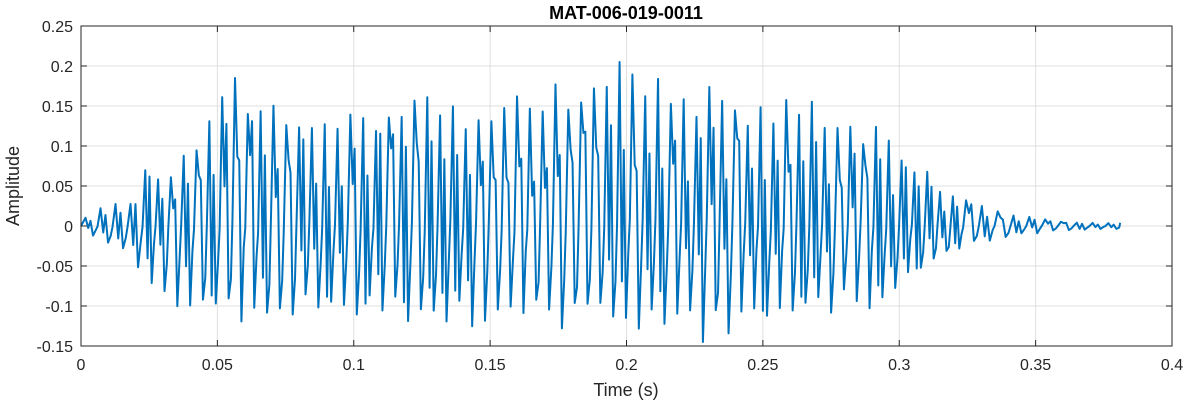 The image size is (1188, 404). What do you see at coordinates (57, 107) in the screenshot?
I see `y-tick-label: 0.15` at bounding box center [57, 107].